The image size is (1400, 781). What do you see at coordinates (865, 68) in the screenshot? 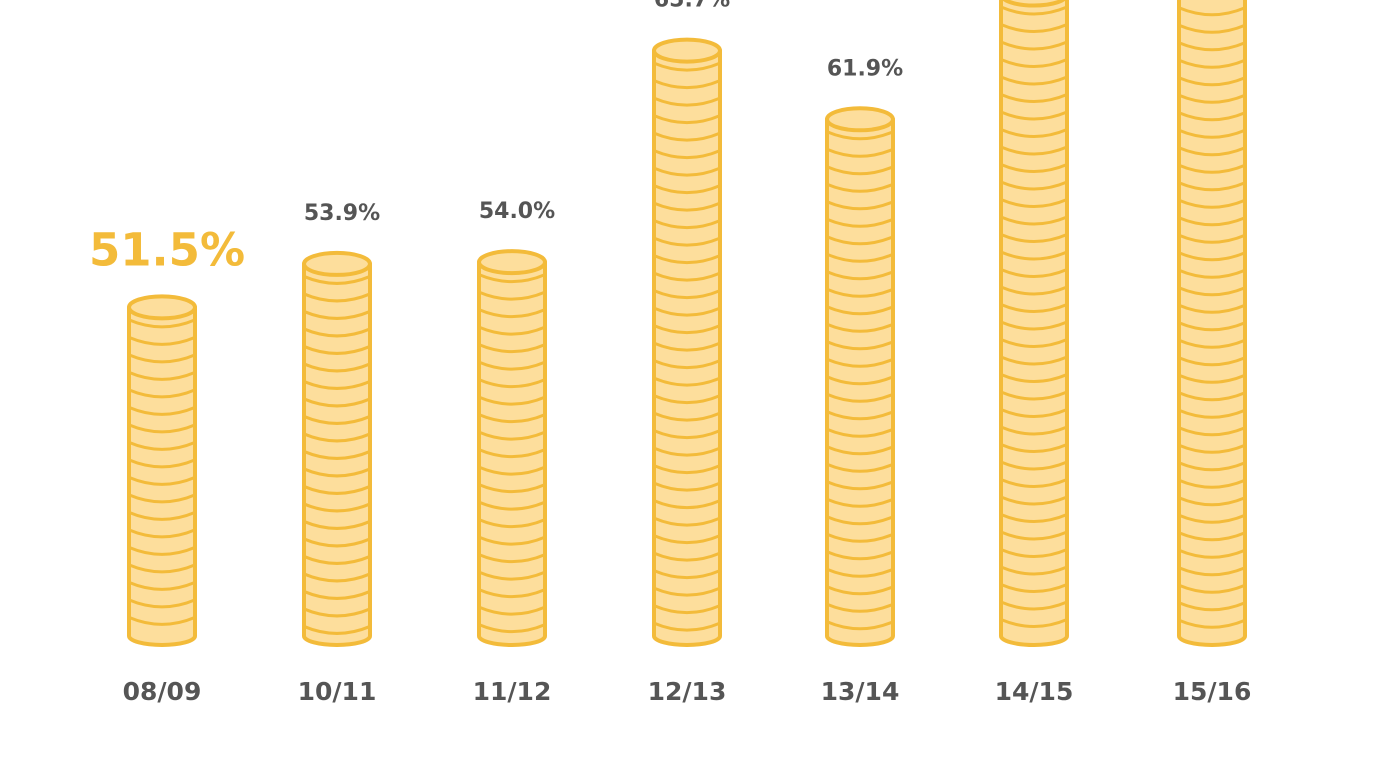
I see `value-label: 61.9%` at bounding box center [865, 68].